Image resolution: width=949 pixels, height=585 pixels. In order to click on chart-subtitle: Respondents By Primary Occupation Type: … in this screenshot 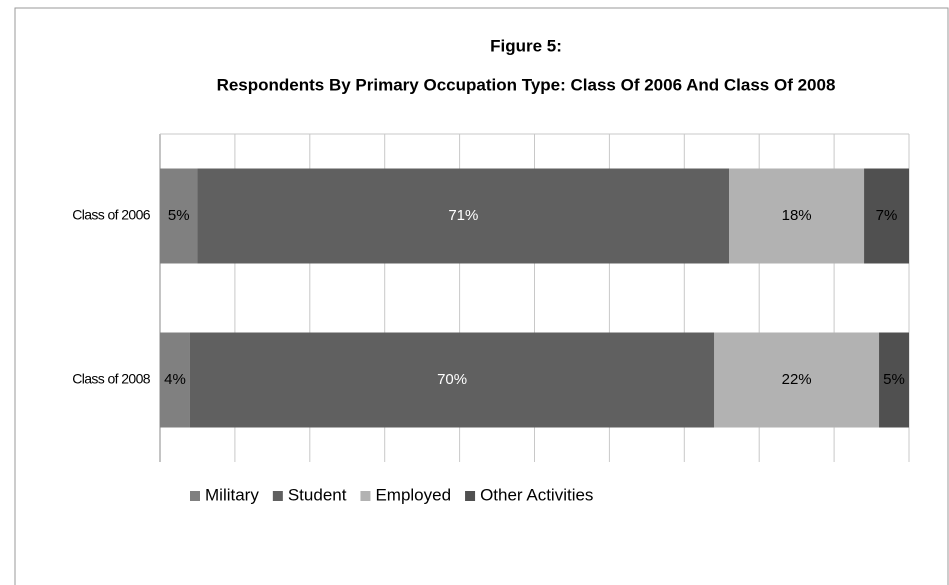, I will do `click(526, 84)`.